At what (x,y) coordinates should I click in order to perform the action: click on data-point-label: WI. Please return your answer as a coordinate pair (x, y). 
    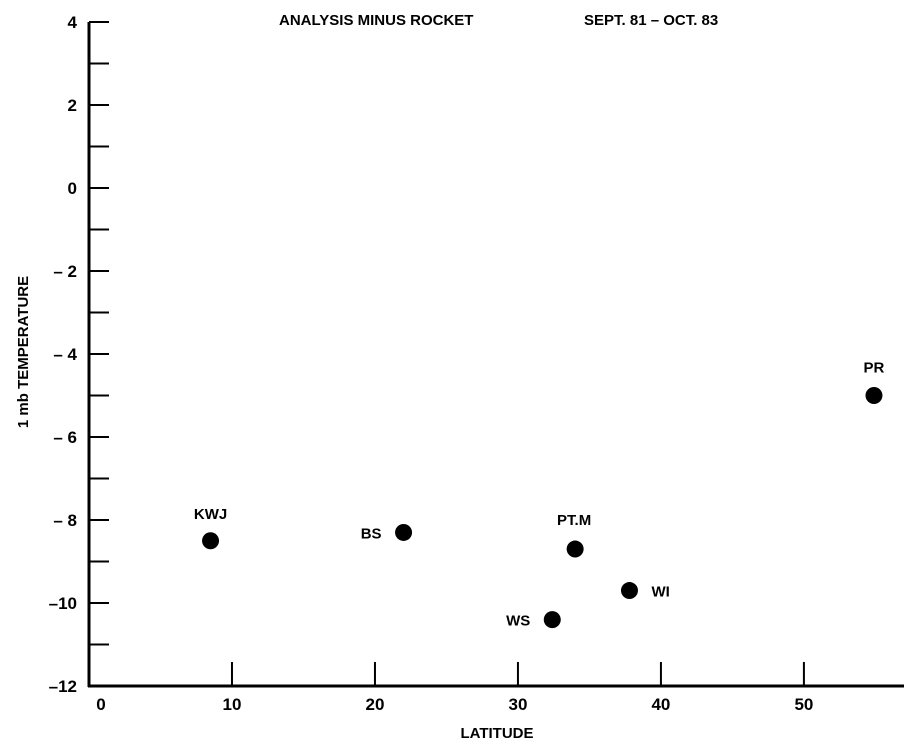
    Looking at the image, I should click on (660, 592).